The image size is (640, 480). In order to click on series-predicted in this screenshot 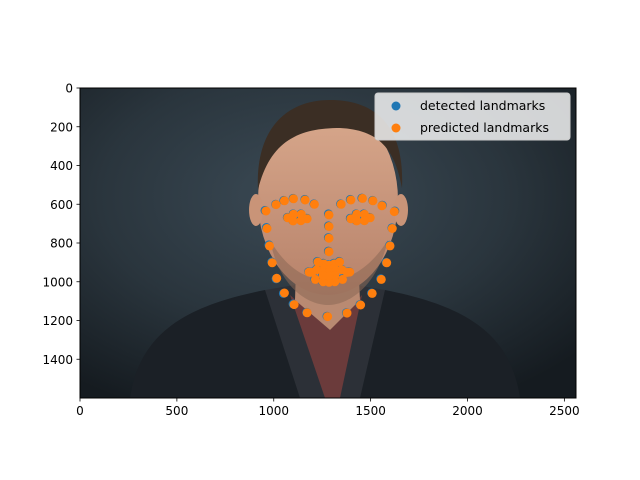, I will do `click(330, 257)`.